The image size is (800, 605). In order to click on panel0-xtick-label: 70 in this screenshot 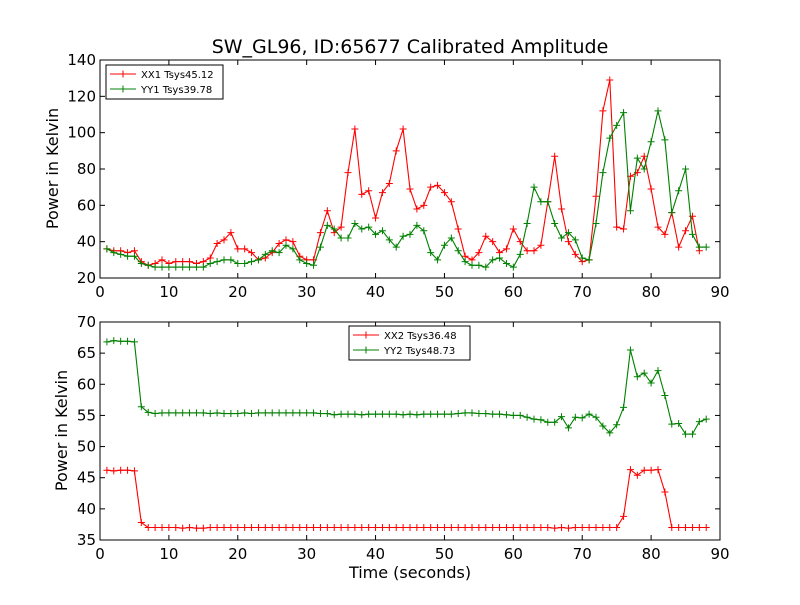, I will do `click(582, 292)`.